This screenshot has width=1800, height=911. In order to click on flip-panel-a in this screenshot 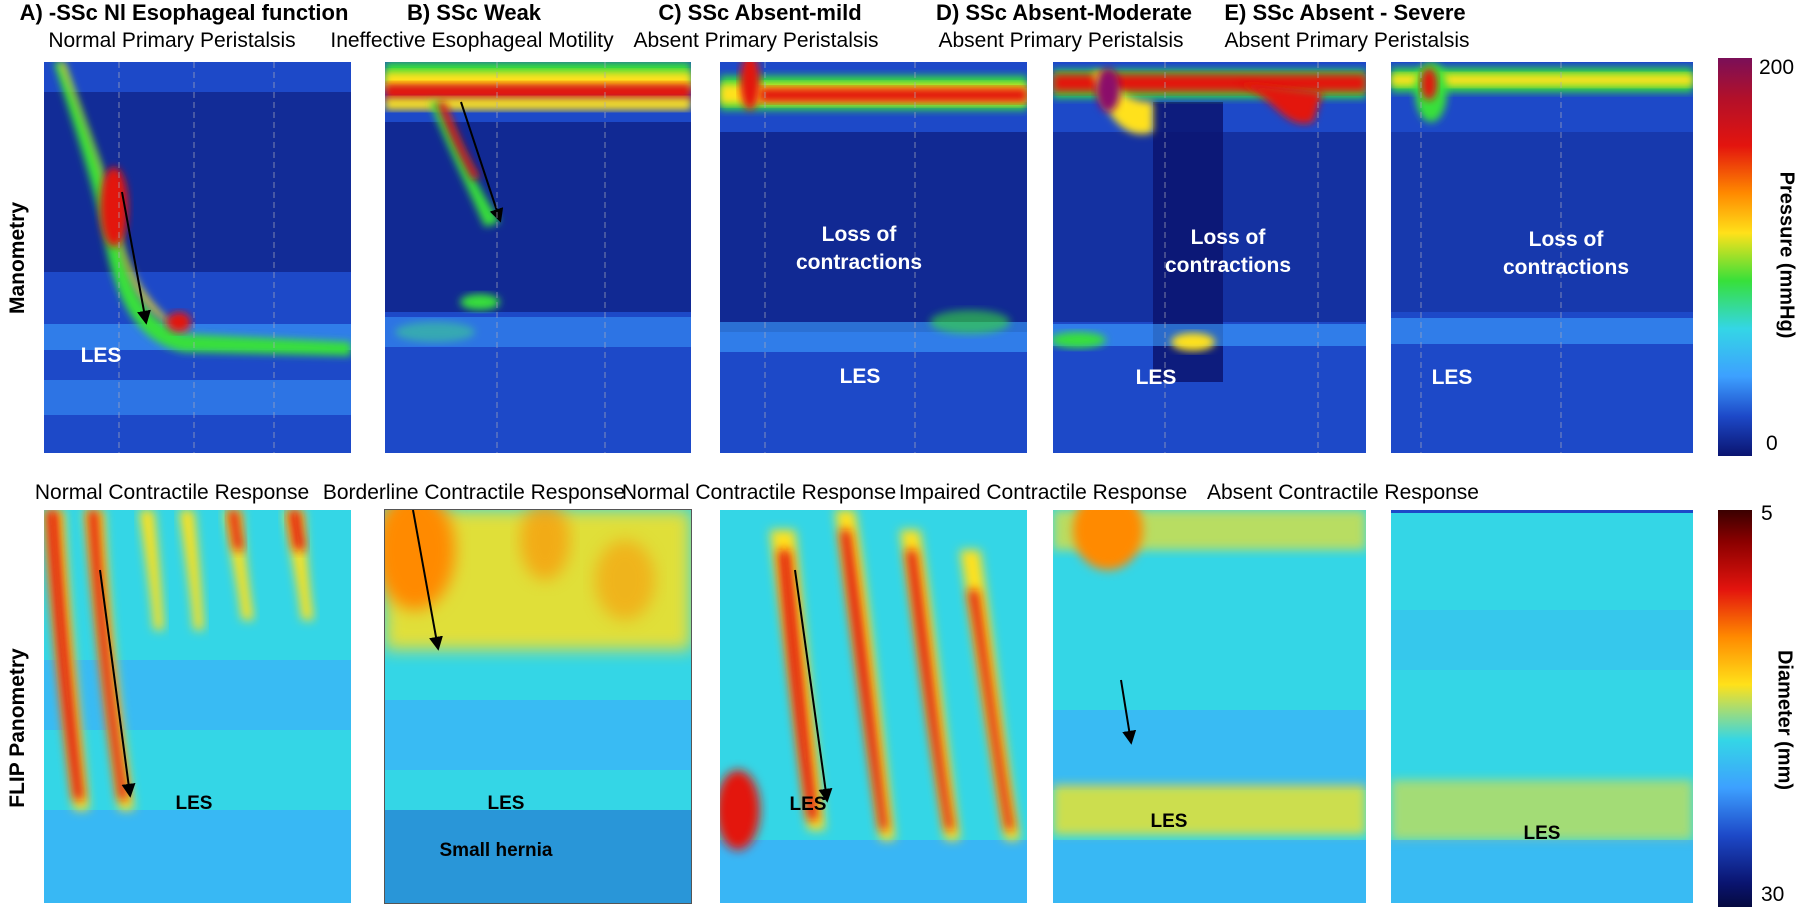, I will do `click(197, 706)`.